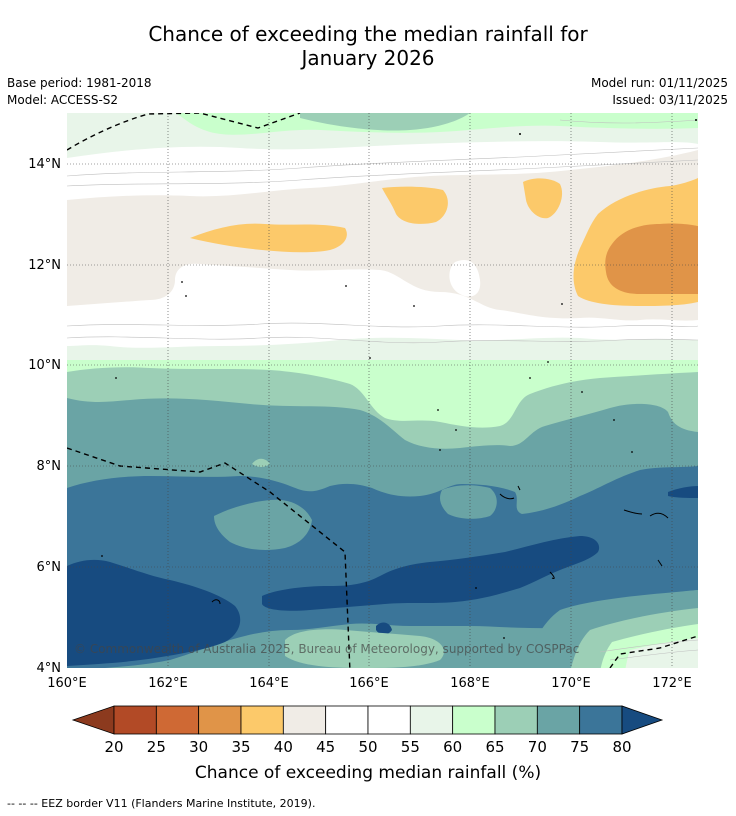 Image resolution: width=736 pixels, height=816 pixels. What do you see at coordinates (465, 278) in the screenshot?
I see `band-45-55-hole` at bounding box center [465, 278].